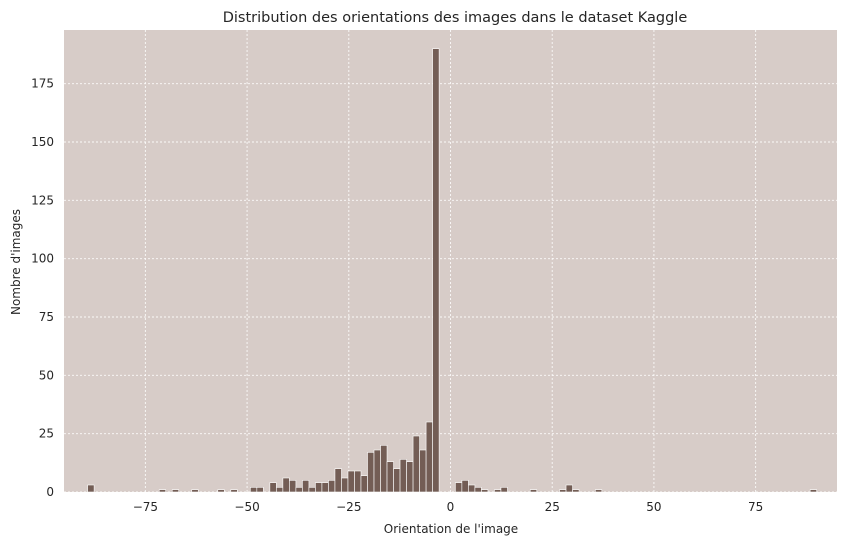 This screenshot has width=847, height=545. I want to click on y-tick-label: 125, so click(42, 200).